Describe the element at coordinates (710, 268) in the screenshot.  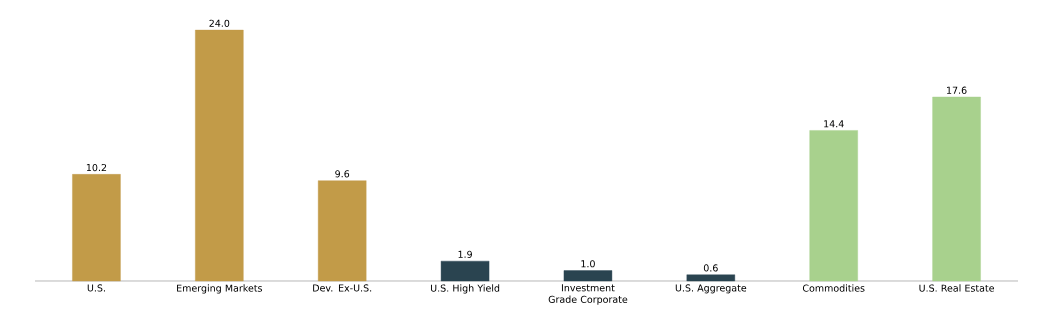
I see `data-label: 0.6` at that location.